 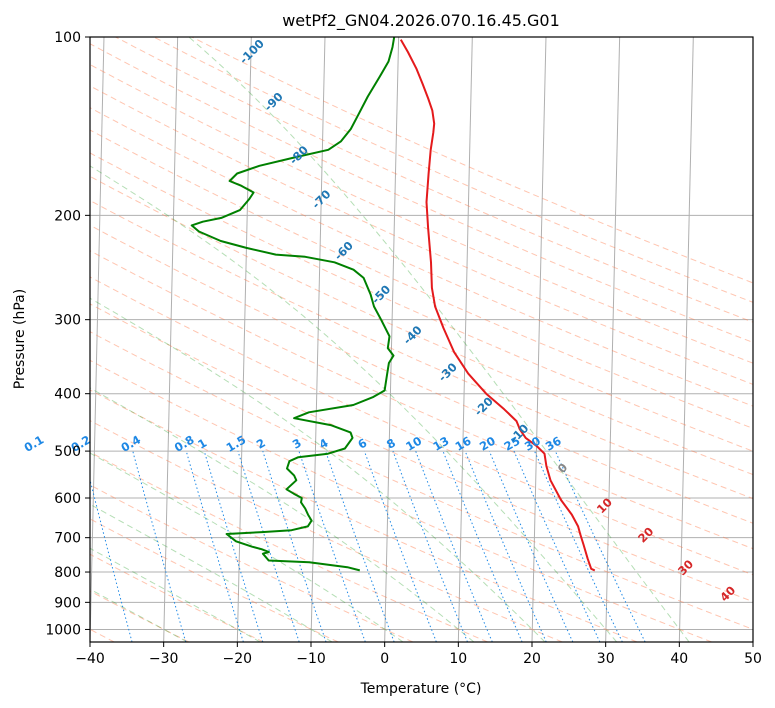 What do you see at coordinates (67, 452) in the screenshot?
I see `y-tick-label: 500` at bounding box center [67, 452].